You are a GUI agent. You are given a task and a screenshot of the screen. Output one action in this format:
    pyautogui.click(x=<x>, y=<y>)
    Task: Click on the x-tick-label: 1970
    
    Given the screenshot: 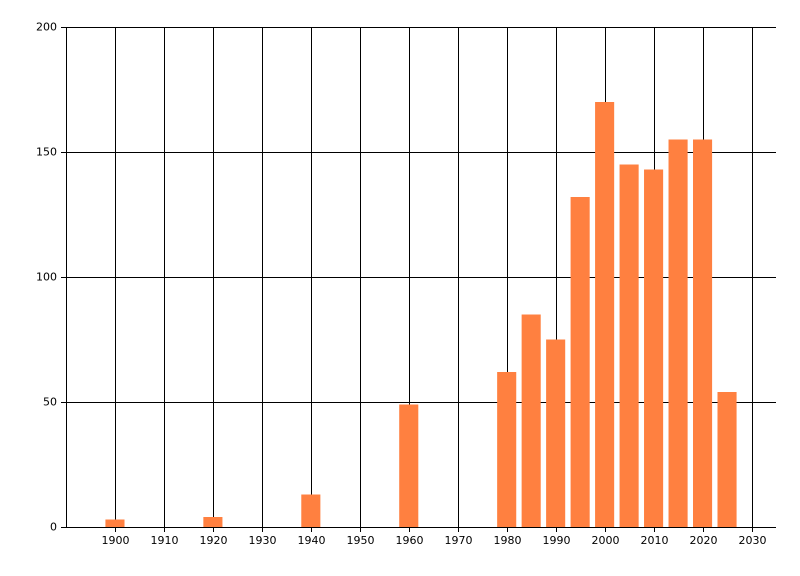 What is the action you would take?
    pyautogui.click(x=459, y=540)
    